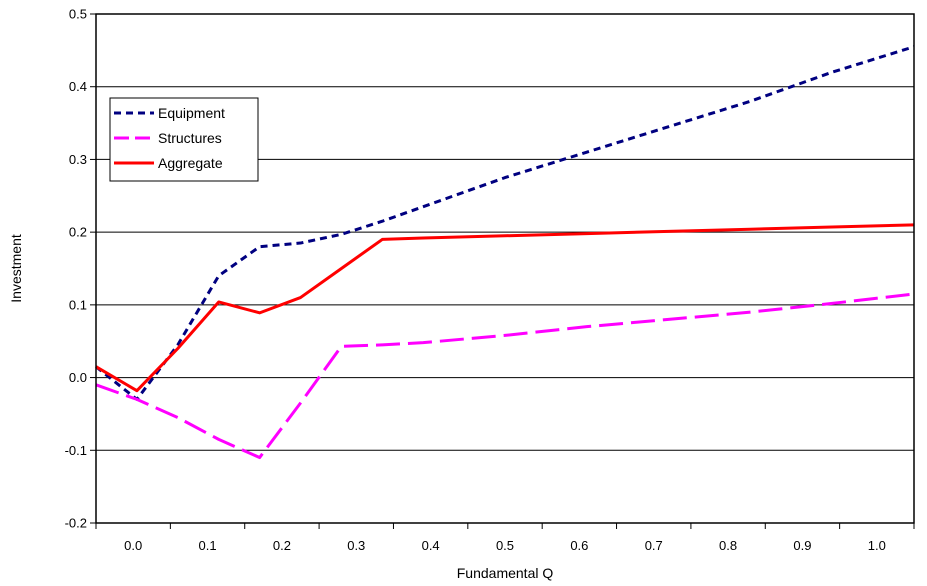  Describe the element at coordinates (728, 545) in the screenshot. I see `x-tick-label: 0.8` at that location.